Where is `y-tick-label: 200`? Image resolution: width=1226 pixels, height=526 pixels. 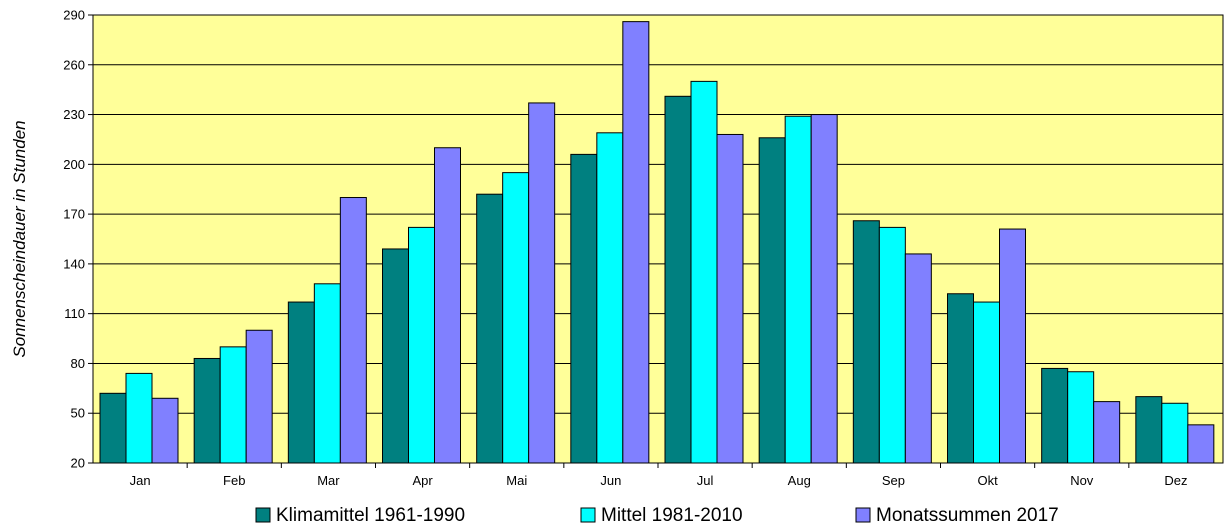 y-tick-label: 200 is located at coordinates (74, 164).